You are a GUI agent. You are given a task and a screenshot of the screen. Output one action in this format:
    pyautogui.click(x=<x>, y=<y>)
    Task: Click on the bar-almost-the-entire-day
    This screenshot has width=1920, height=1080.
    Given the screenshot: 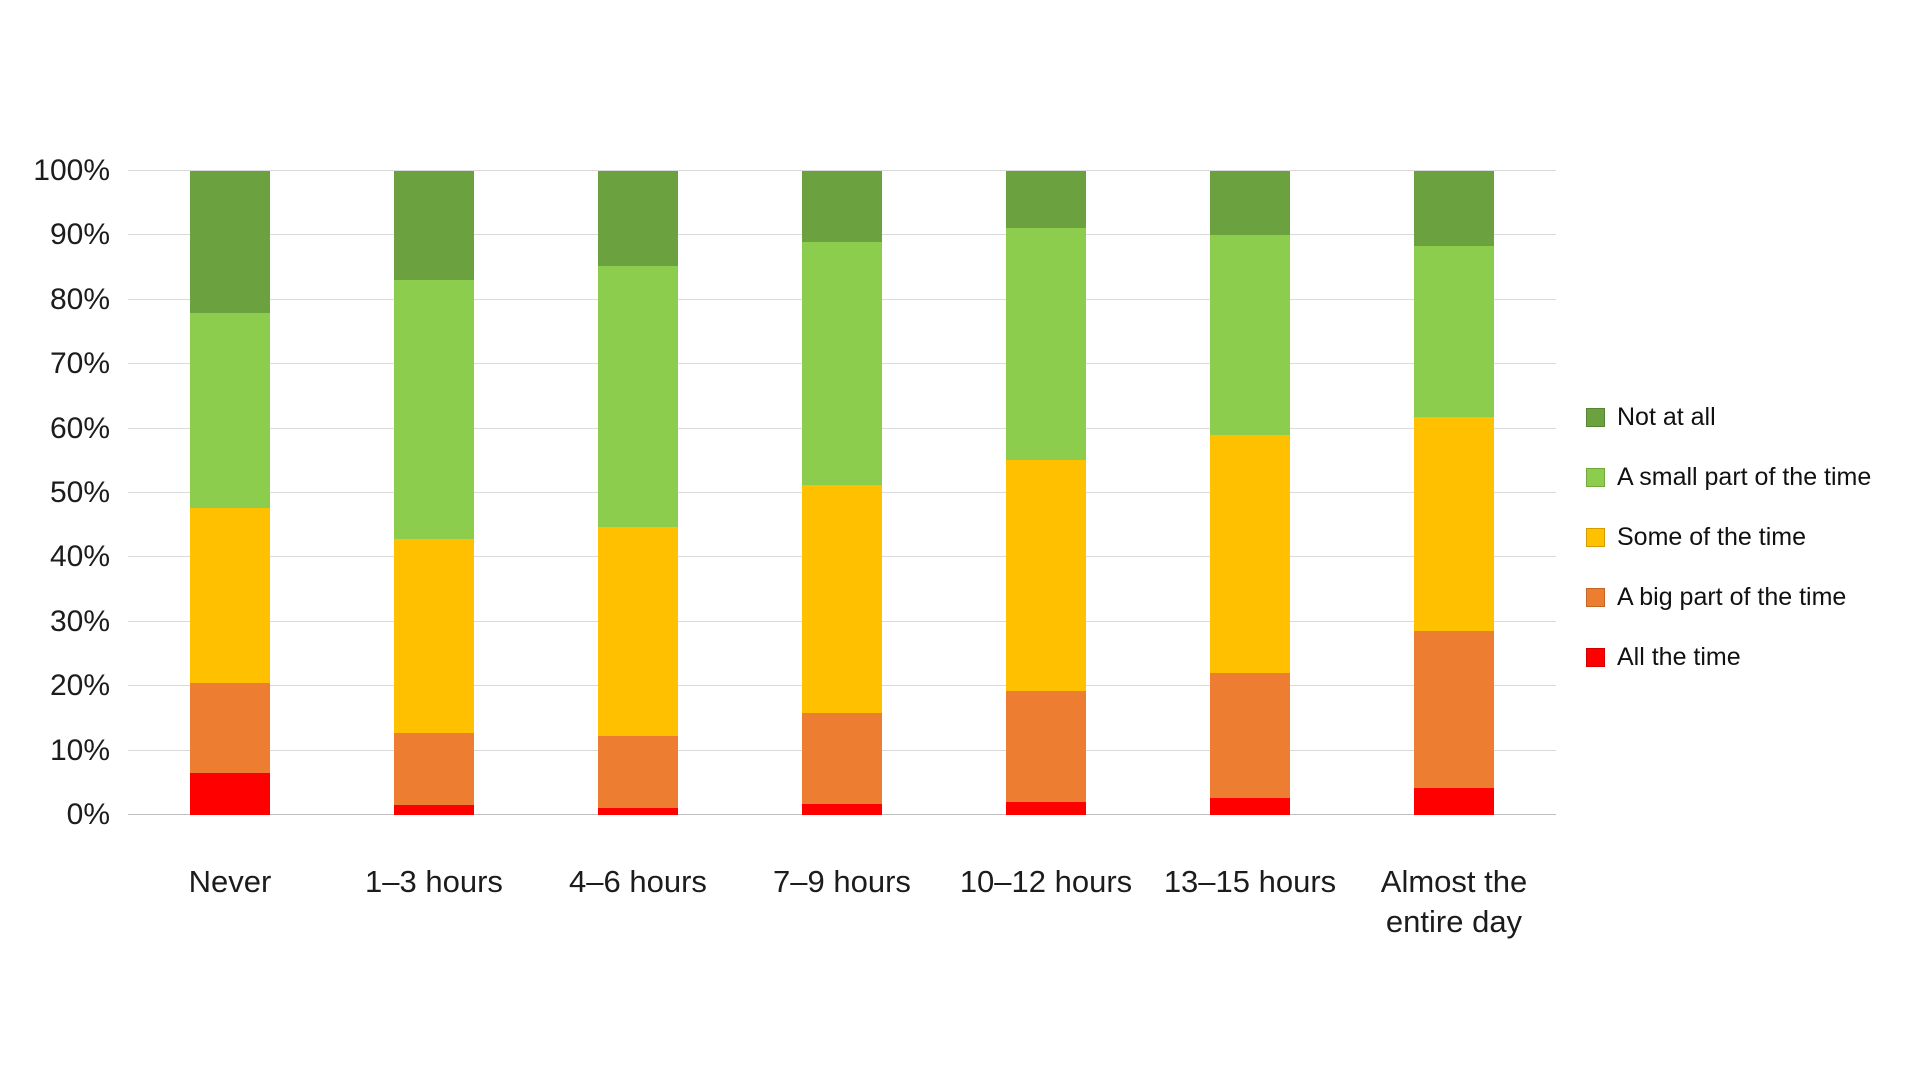 What is the action you would take?
    pyautogui.click(x=1454, y=493)
    